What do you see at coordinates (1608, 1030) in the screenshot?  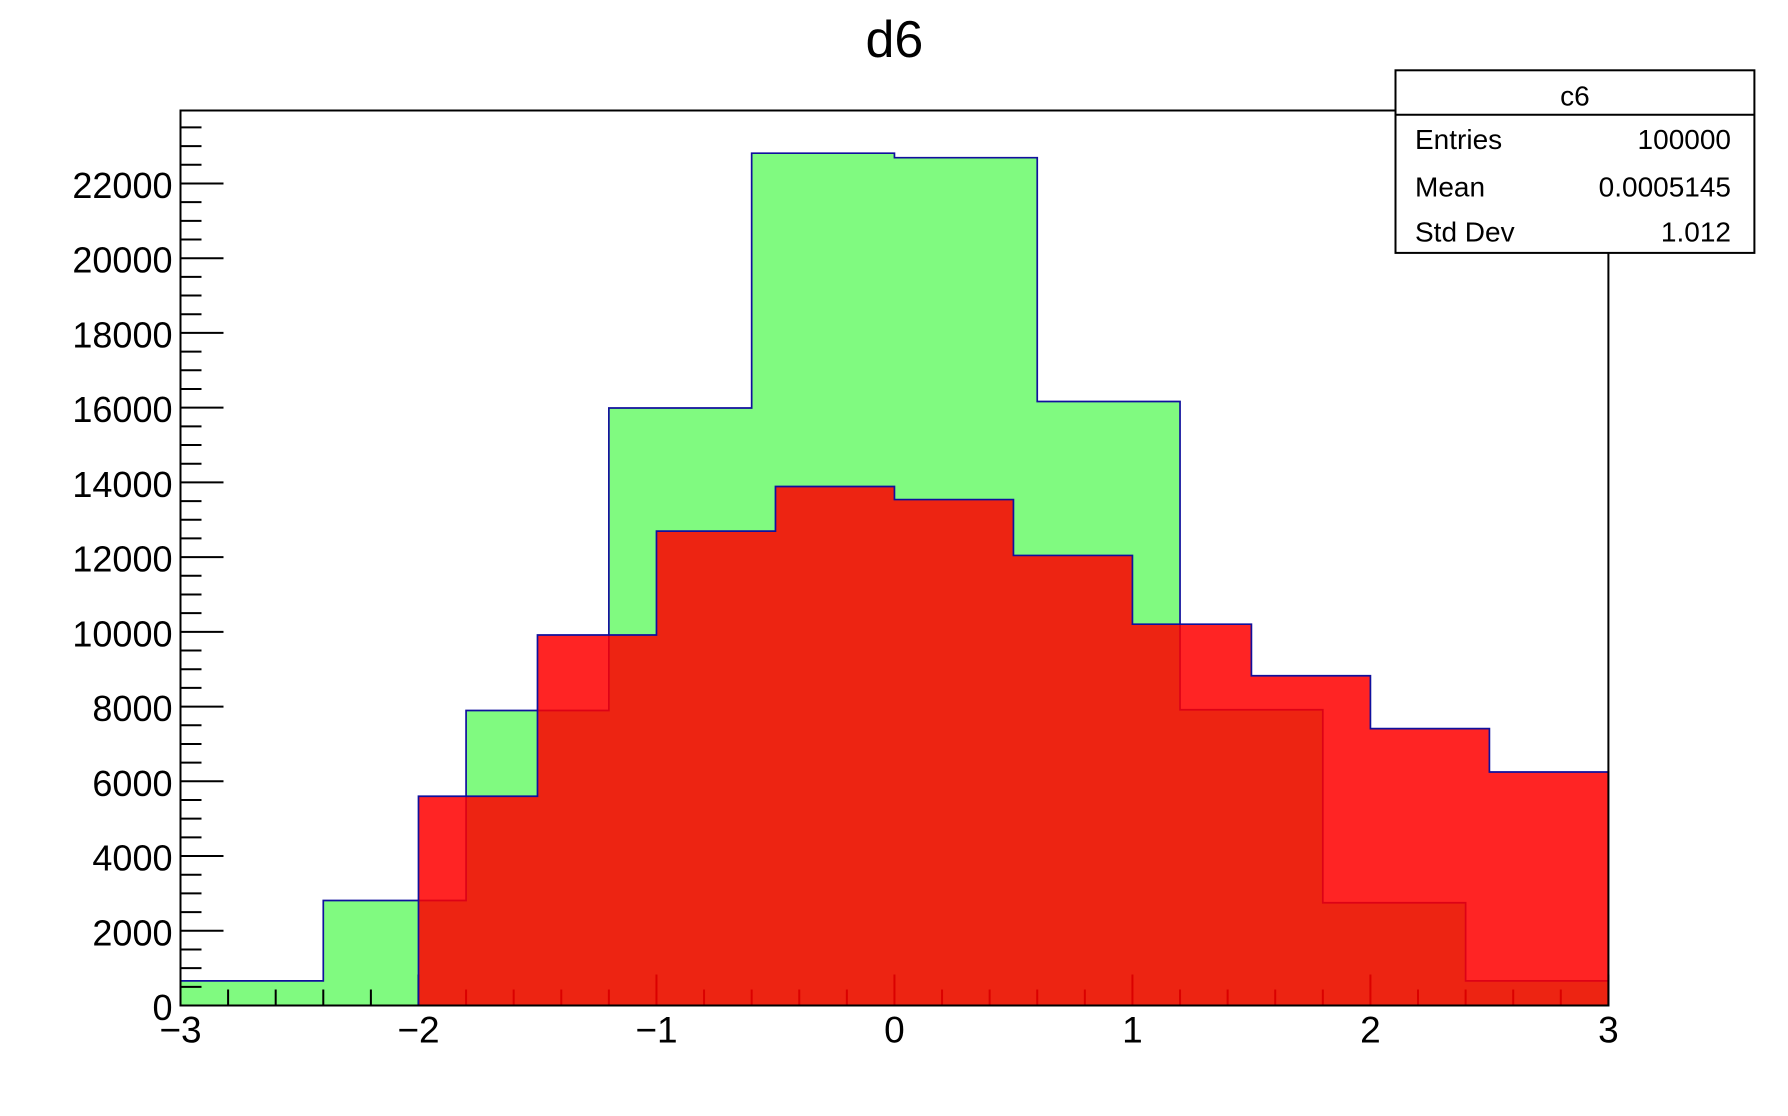 I see `svg-text: 3` at bounding box center [1608, 1030].